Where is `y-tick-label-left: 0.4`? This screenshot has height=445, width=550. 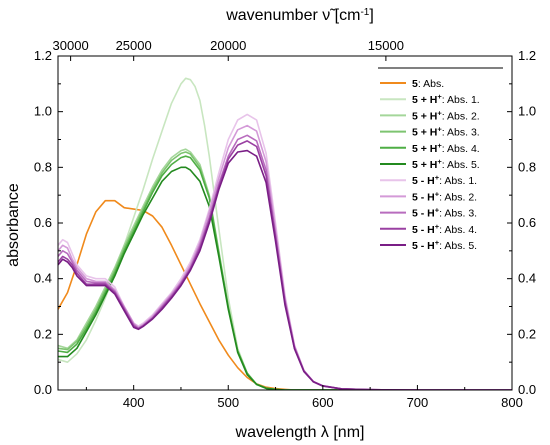
y-tick-label-left: 0.4 is located at coordinates (43, 278).